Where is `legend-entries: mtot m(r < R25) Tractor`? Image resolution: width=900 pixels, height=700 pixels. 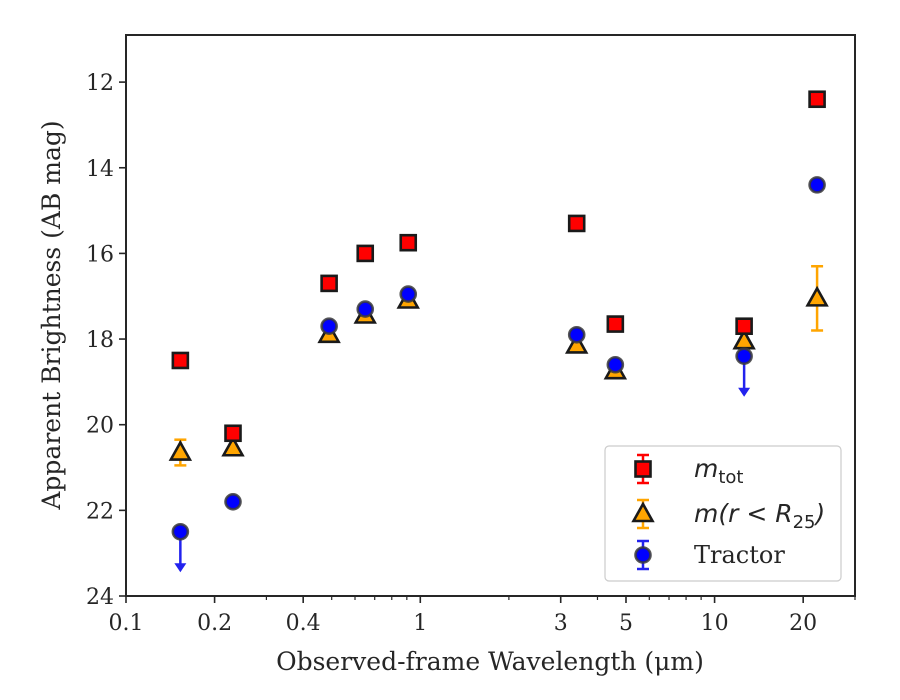
legend-entries: mtot m(r < R25) Tractor is located at coordinates (728, 512).